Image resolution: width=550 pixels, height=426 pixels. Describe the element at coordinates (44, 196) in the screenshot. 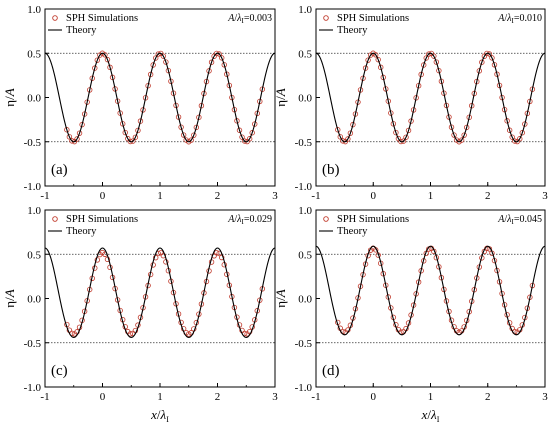

I see `x-tick-label: -1` at that location.